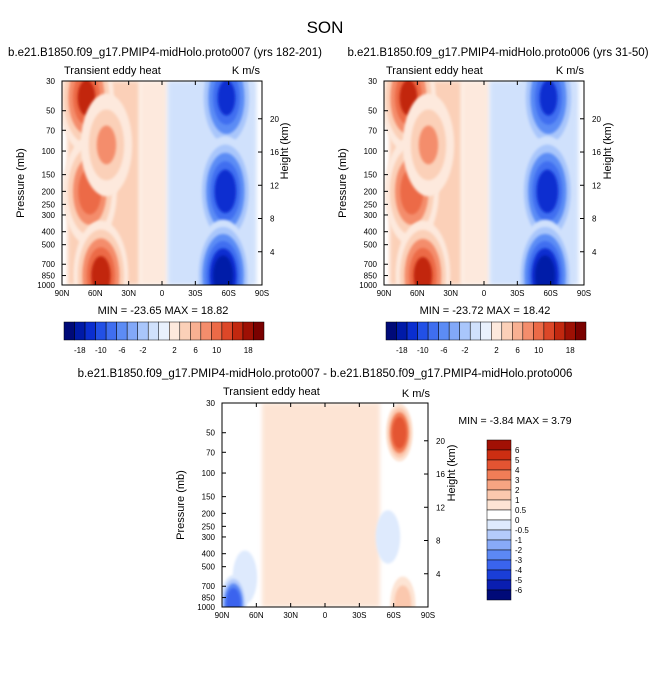 The width and height of the screenshot is (671, 692). Describe the element at coordinates (274, 152) in the screenshot. I see `height-tick-label: 16` at that location.